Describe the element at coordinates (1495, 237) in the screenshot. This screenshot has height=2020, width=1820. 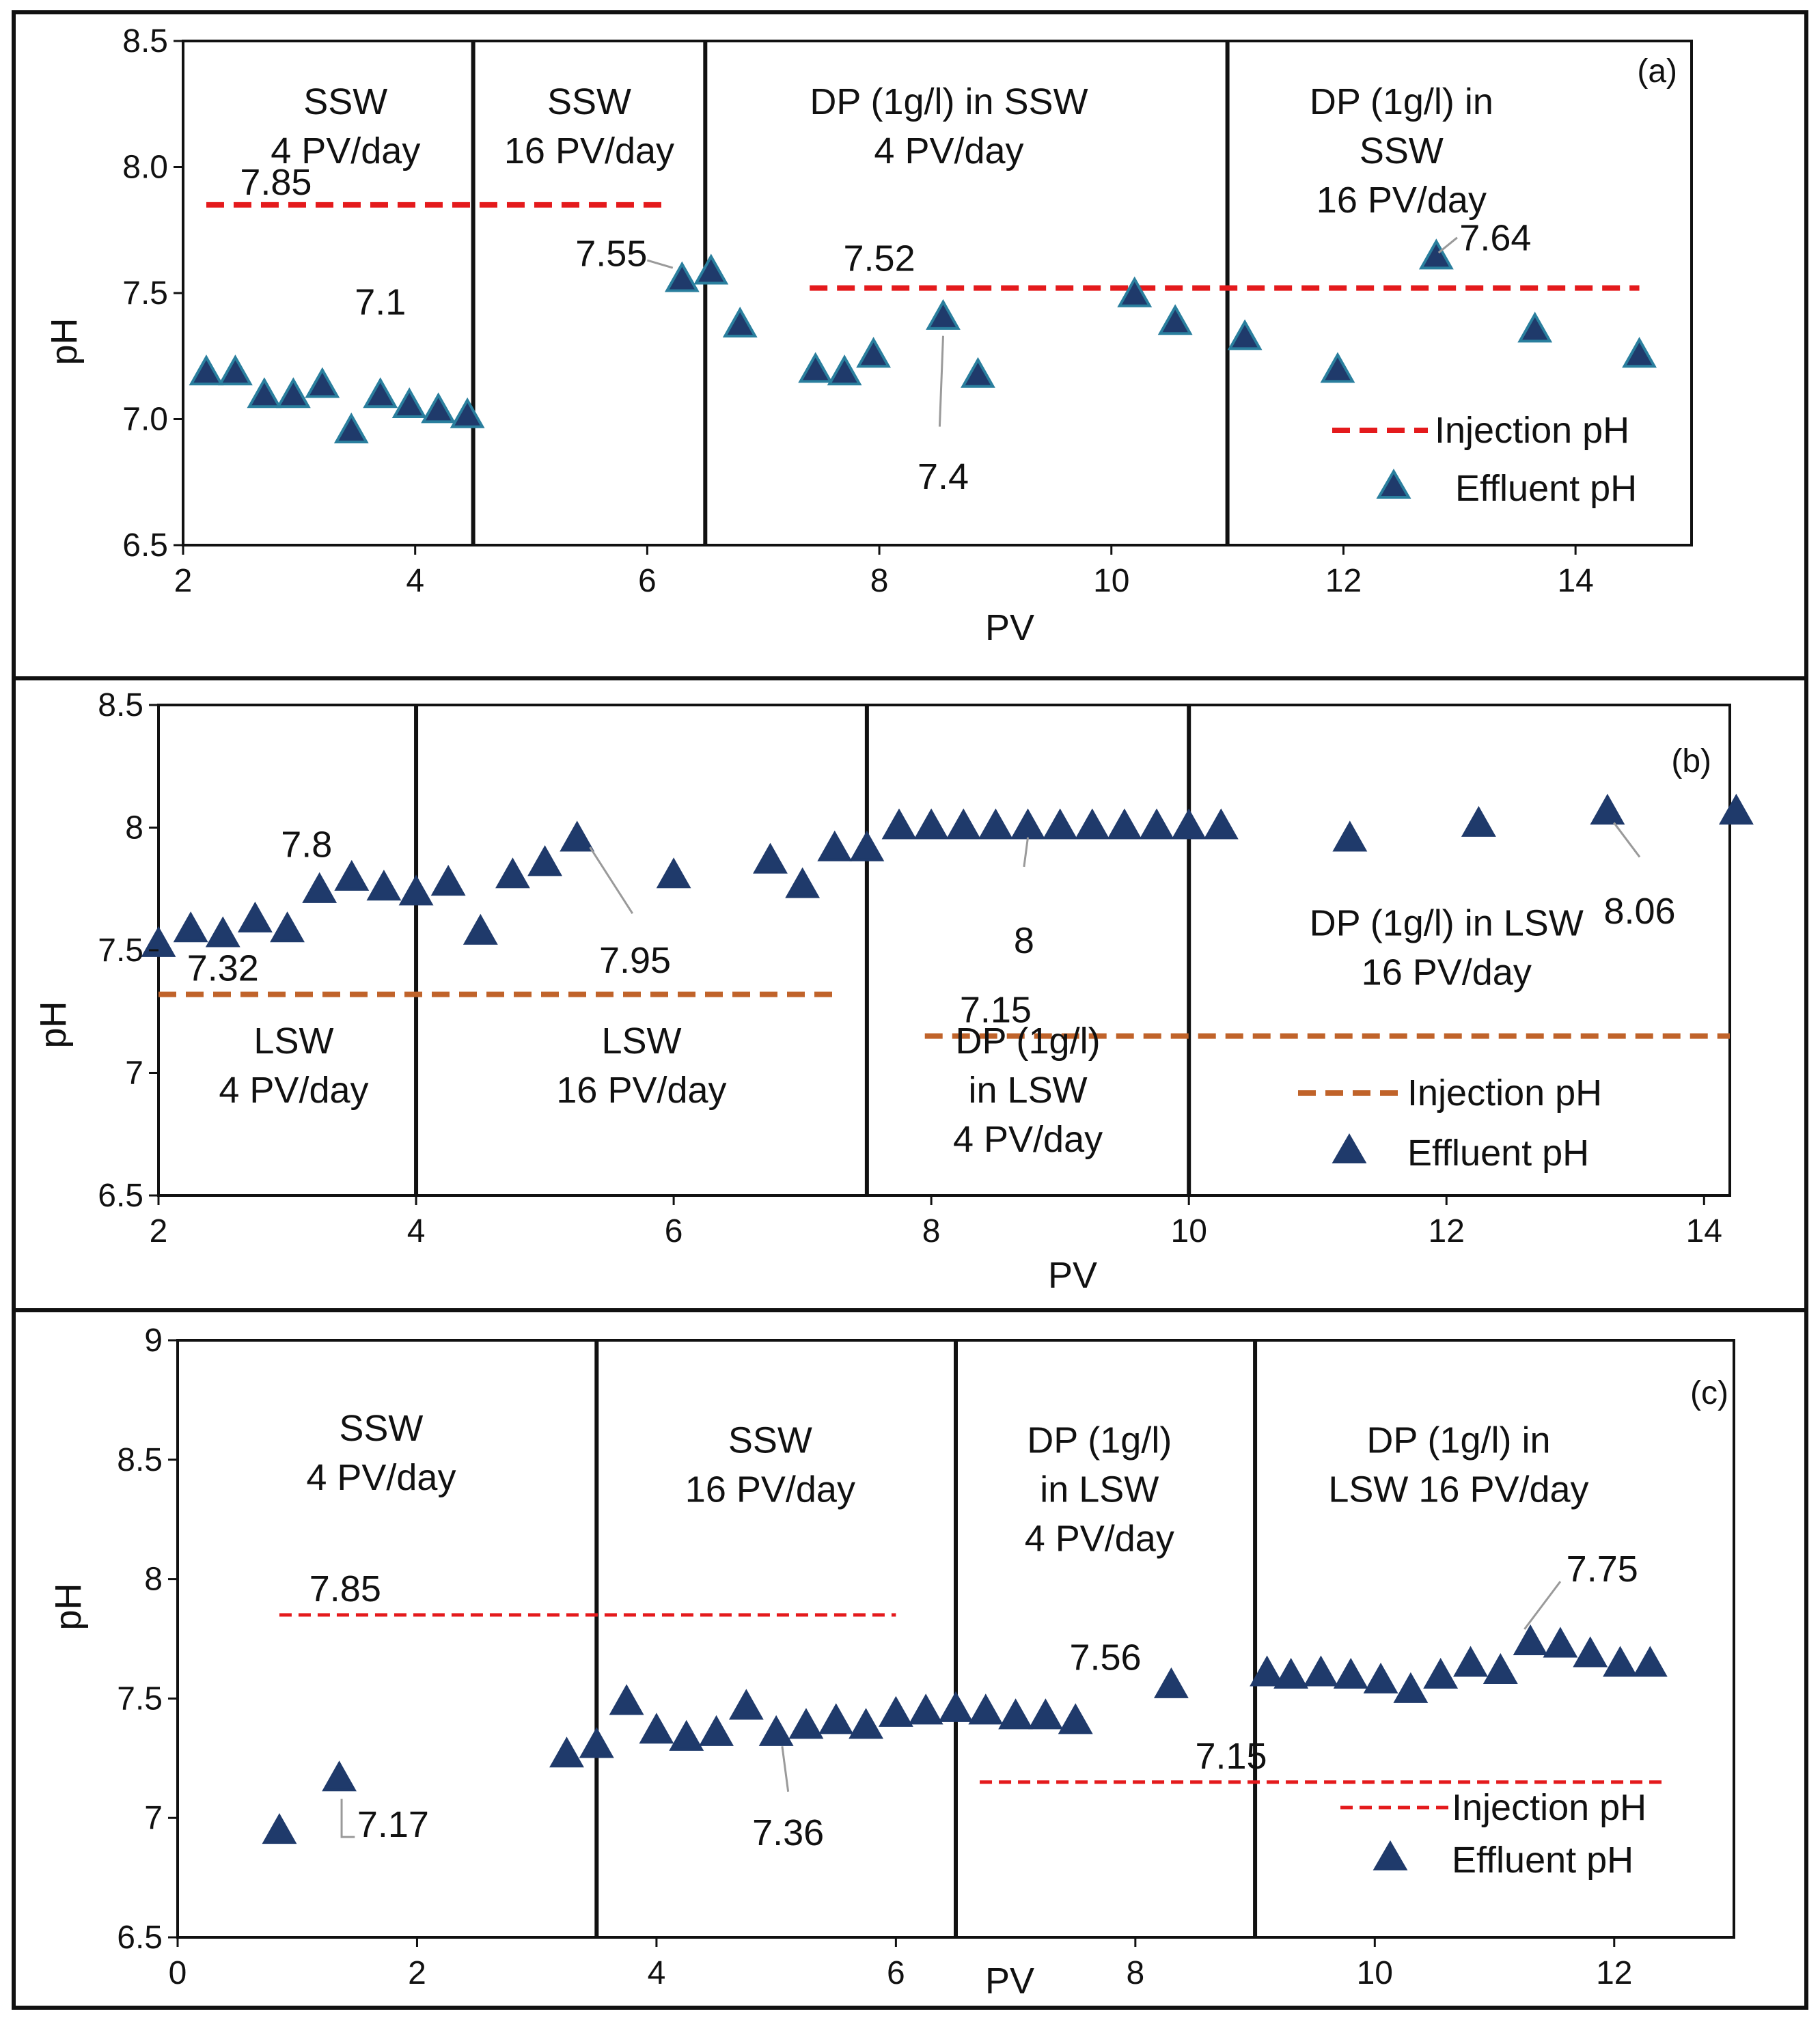
I see `panel-a-annotation-label: 7.64` at that location.